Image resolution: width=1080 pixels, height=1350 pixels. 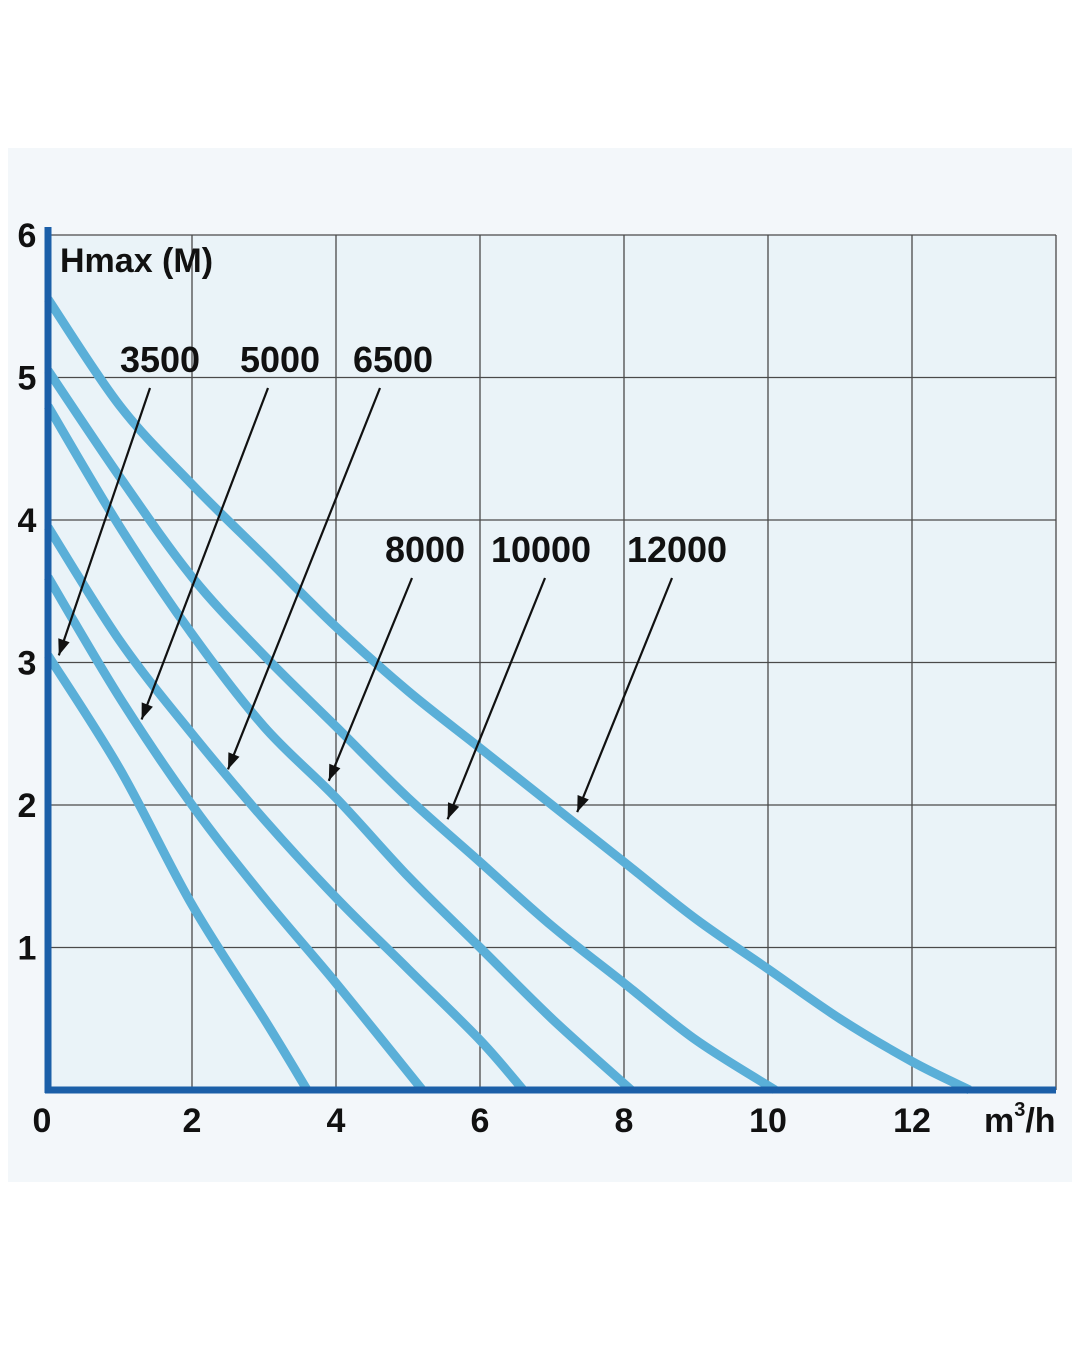 I want to click on series-label-10000: 10000, so click(x=541, y=549).